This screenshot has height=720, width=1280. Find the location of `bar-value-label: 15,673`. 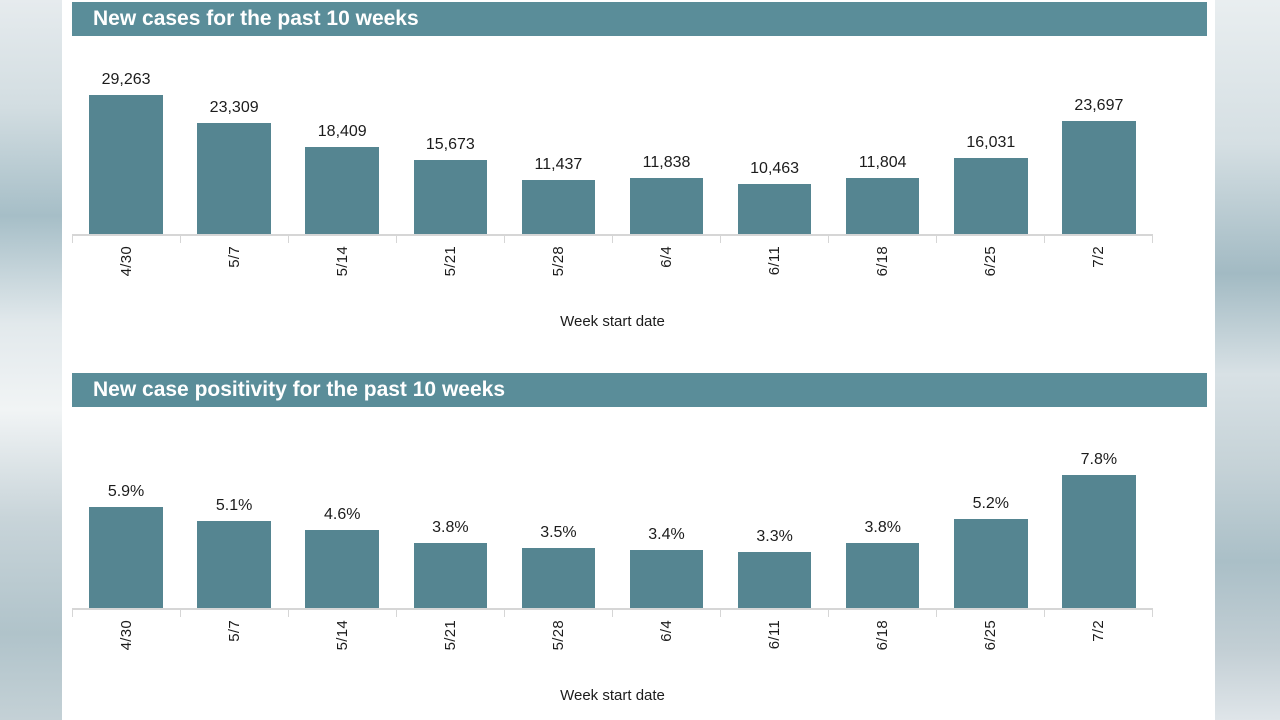

bar-value-label: 15,673 is located at coordinates (450, 144).